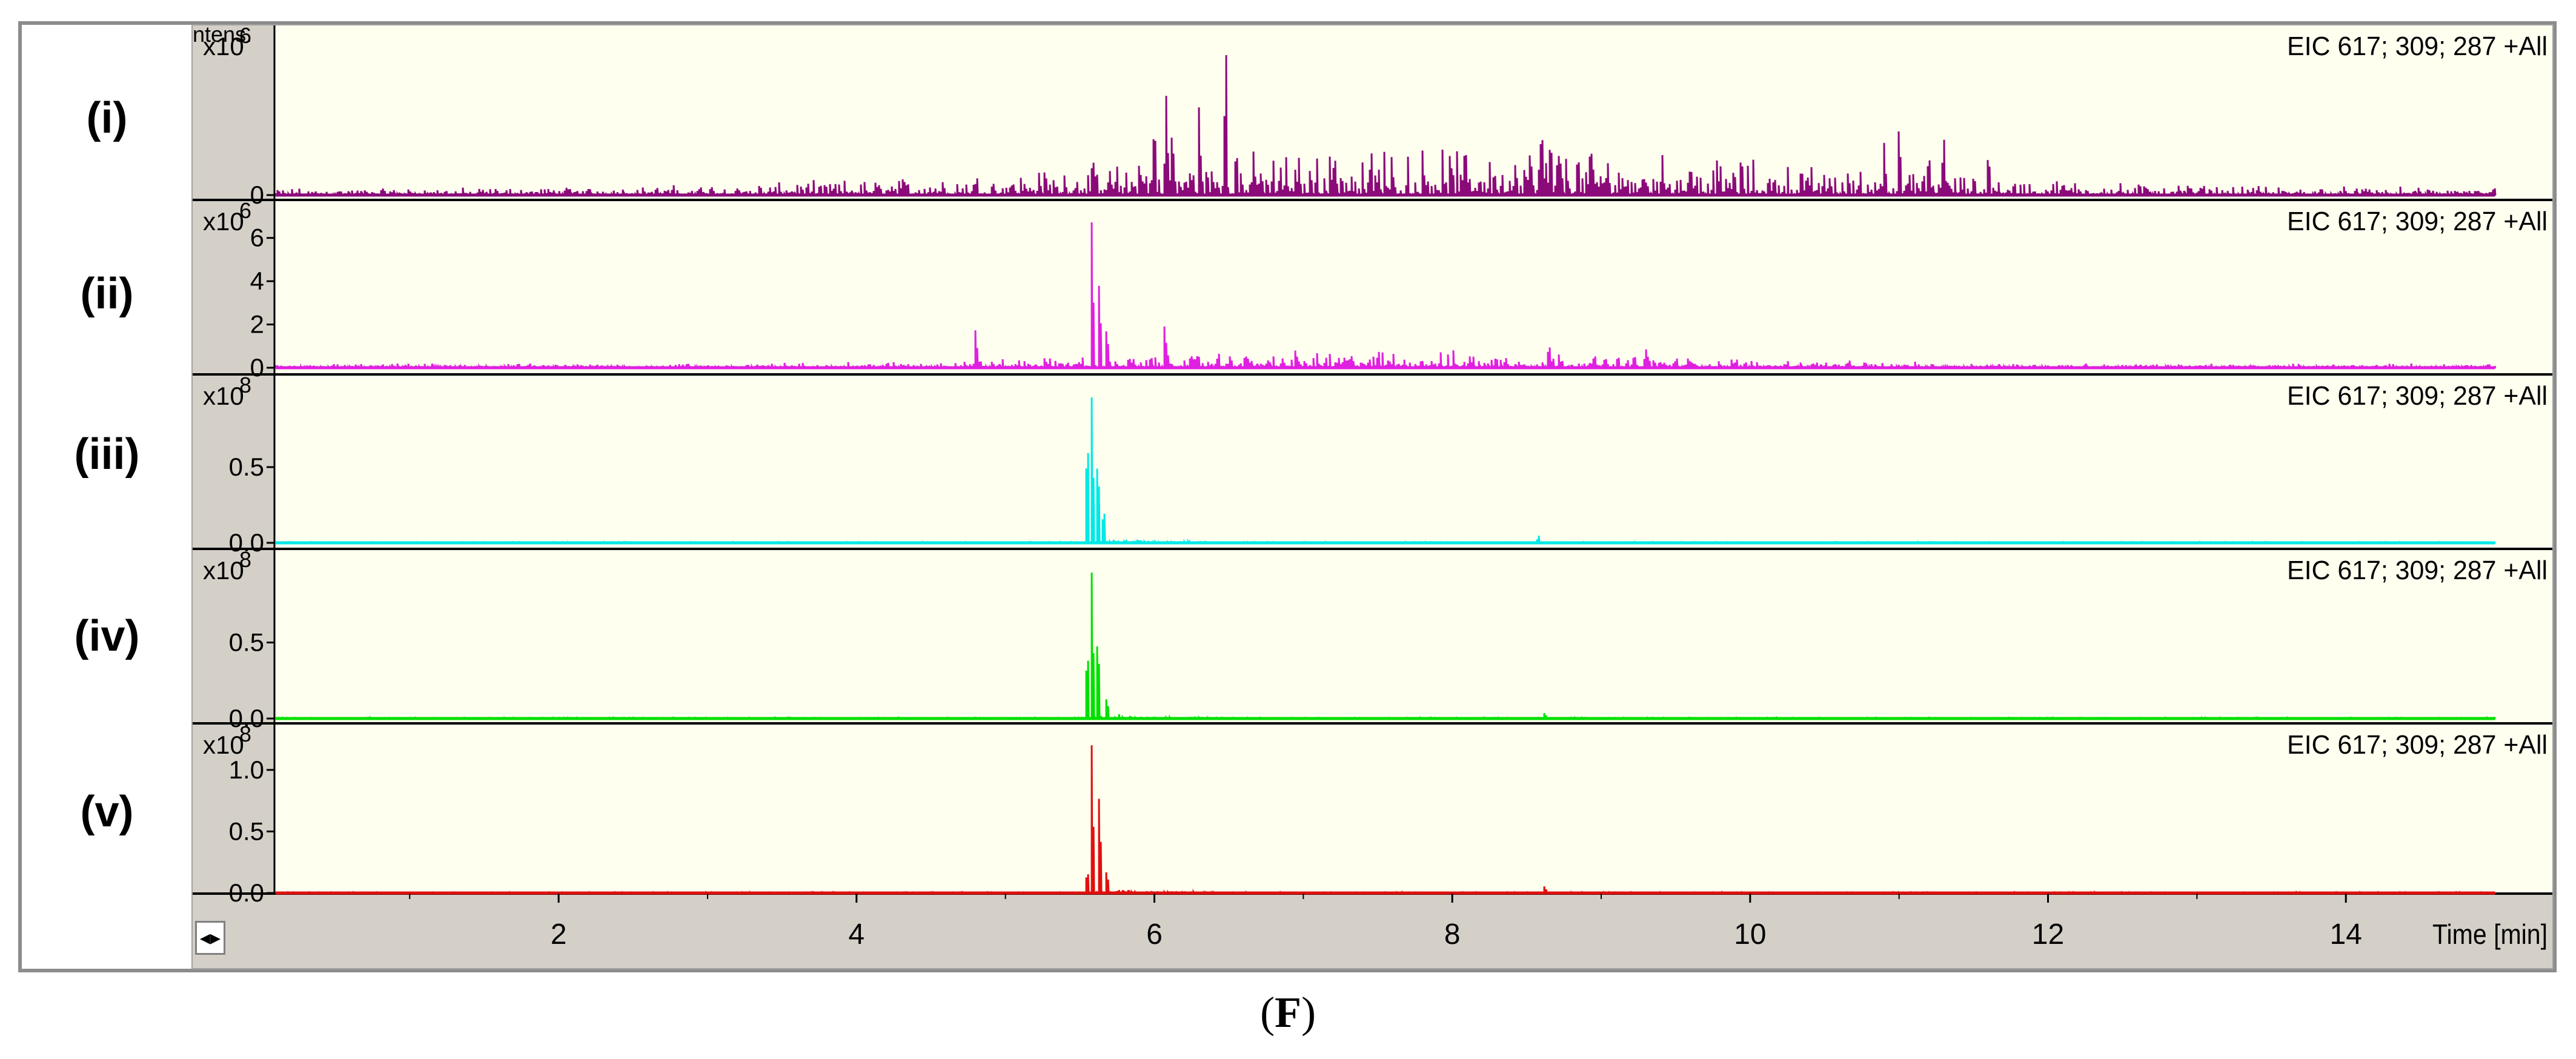 This screenshot has height=1059, width=2576. I want to click on x-axis-panel, so click(1372, 931).